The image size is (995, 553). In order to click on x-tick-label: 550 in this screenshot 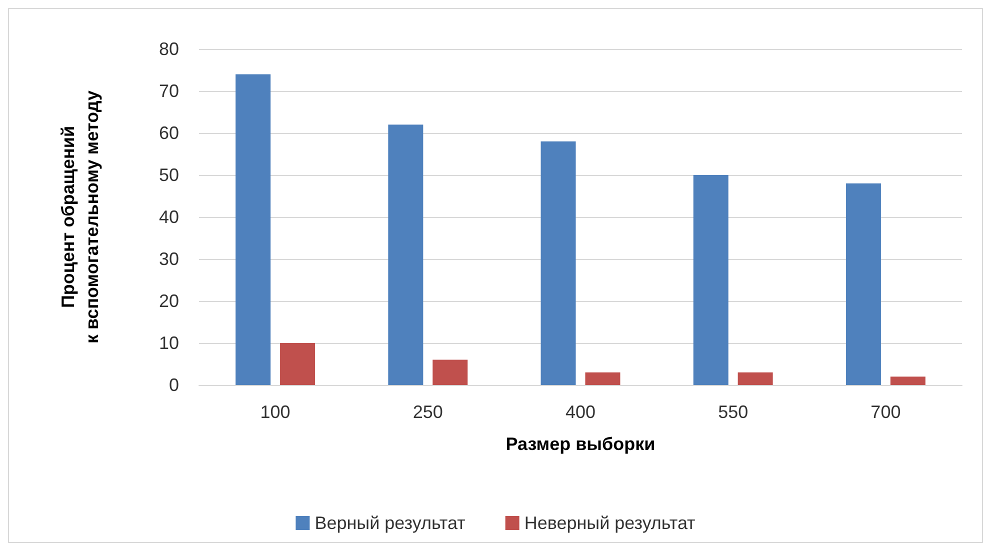, I will do `click(733, 412)`.